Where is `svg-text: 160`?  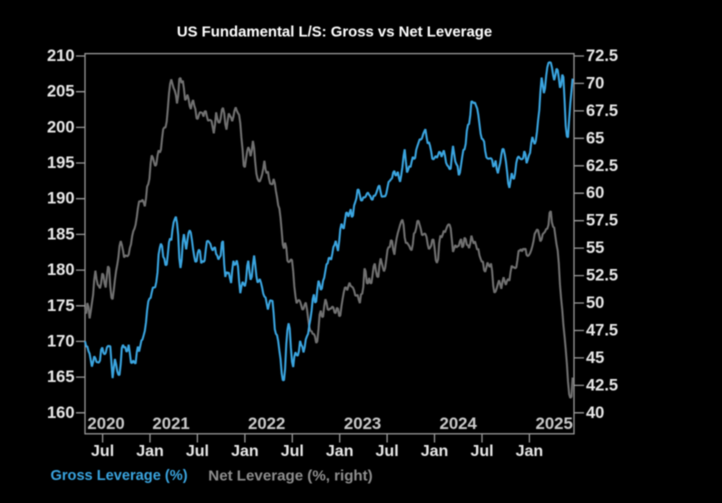 svg-text: 160 is located at coordinates (61, 413).